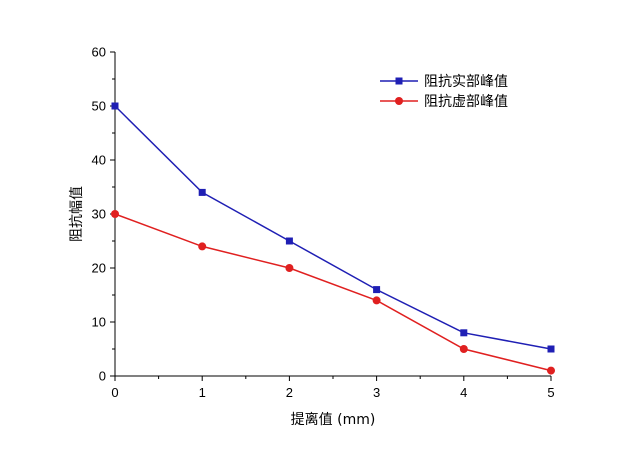  What do you see at coordinates (102, 376) in the screenshot?
I see `y-tick-label: 0` at bounding box center [102, 376].